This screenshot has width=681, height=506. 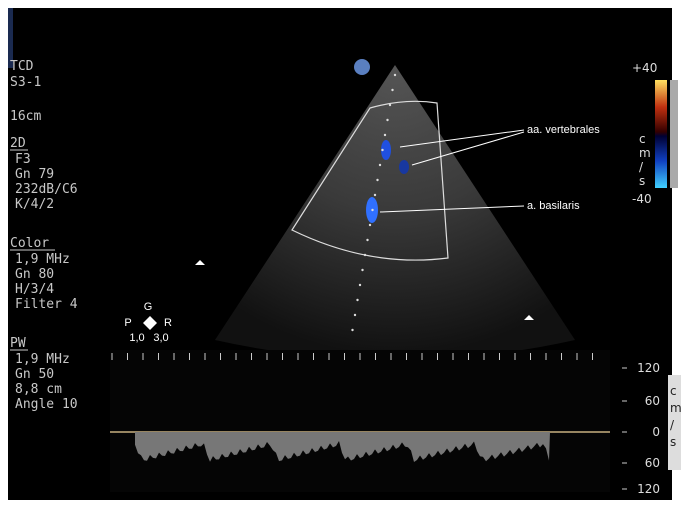 I want to click on section-line: Gn 80, so click(x=34, y=274).